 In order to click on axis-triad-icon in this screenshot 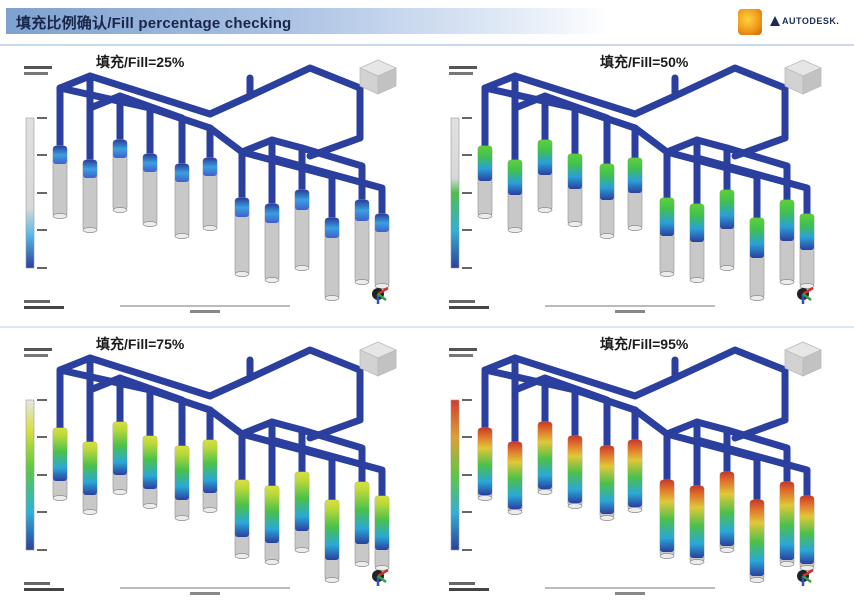, I will do `click(380, 295)`.